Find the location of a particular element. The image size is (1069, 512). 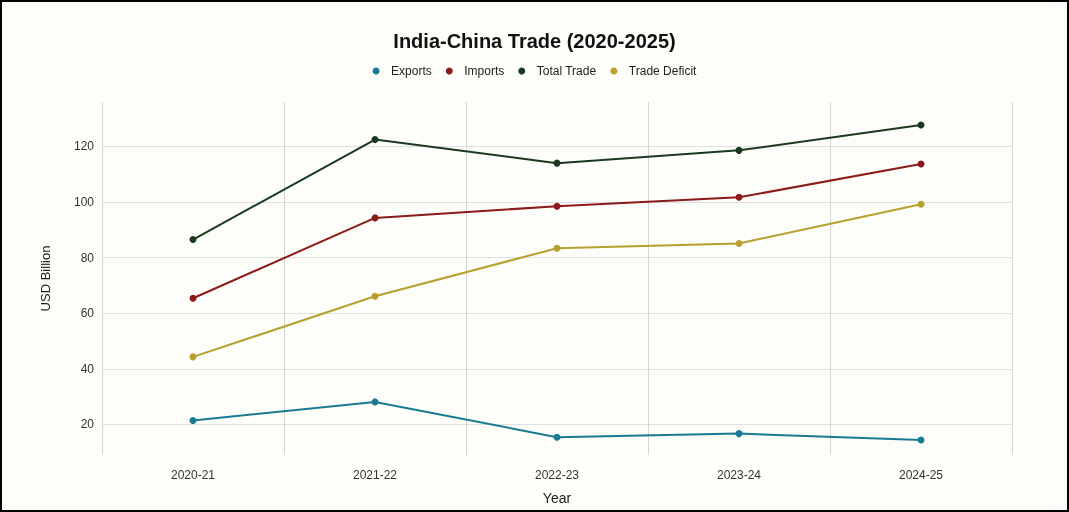

x-axis-title: Year is located at coordinates (557, 498).